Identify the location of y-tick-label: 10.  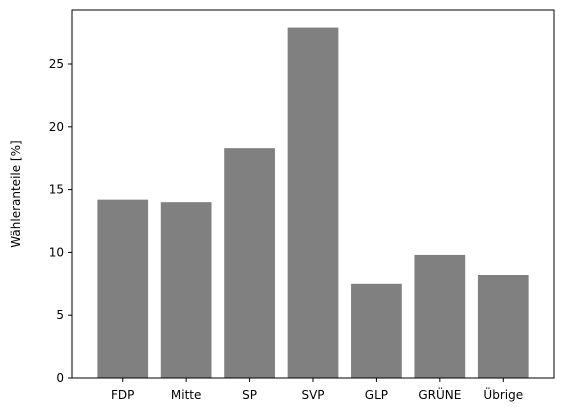
(56, 252).